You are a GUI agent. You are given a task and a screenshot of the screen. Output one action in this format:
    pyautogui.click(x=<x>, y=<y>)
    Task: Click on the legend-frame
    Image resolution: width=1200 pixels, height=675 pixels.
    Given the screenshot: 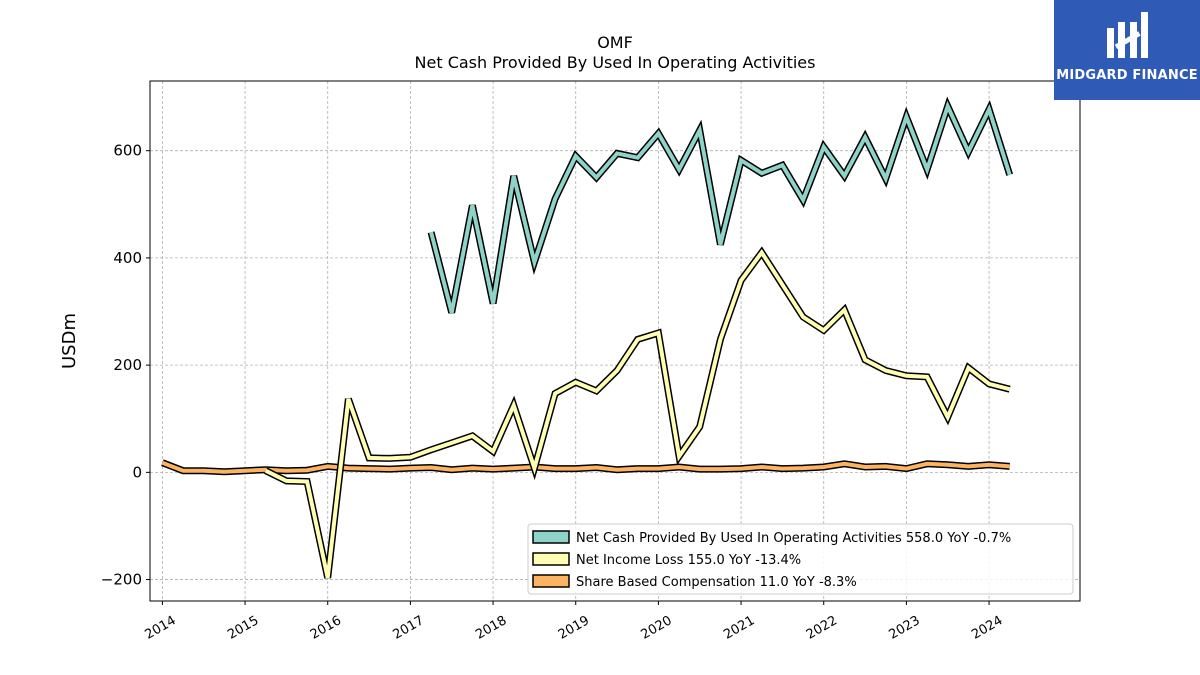 What is the action you would take?
    pyautogui.click(x=800, y=559)
    